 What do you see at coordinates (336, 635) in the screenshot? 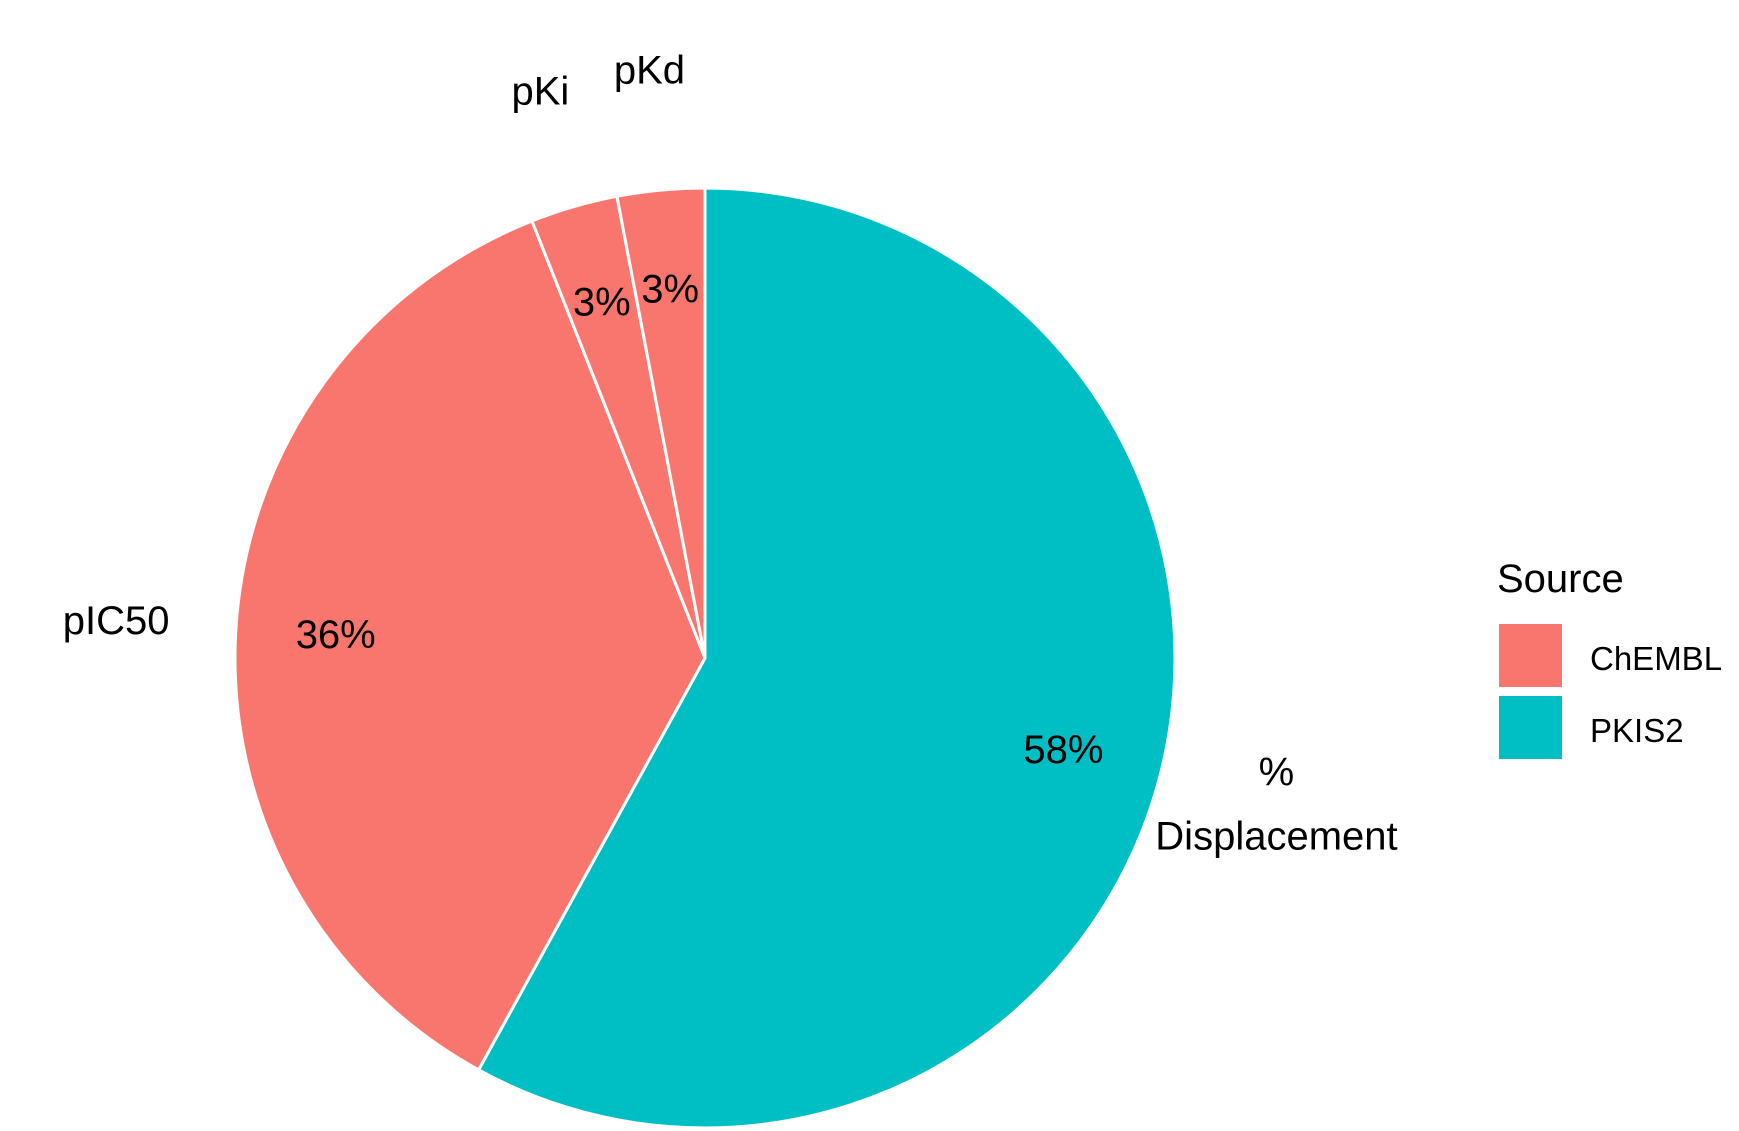
I see `percent-label-pic50: 36%` at bounding box center [336, 635].